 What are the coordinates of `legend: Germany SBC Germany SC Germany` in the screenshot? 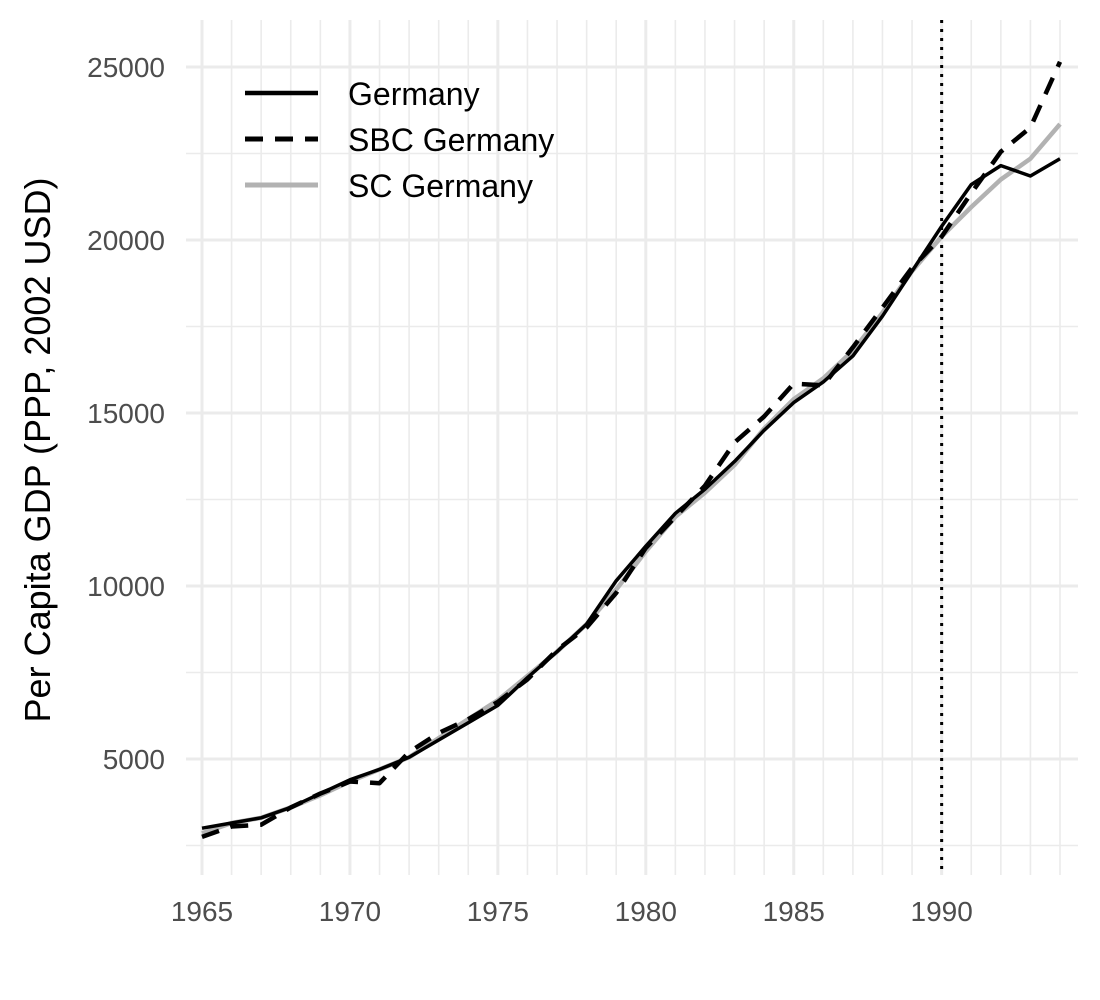 It's located at (399, 140).